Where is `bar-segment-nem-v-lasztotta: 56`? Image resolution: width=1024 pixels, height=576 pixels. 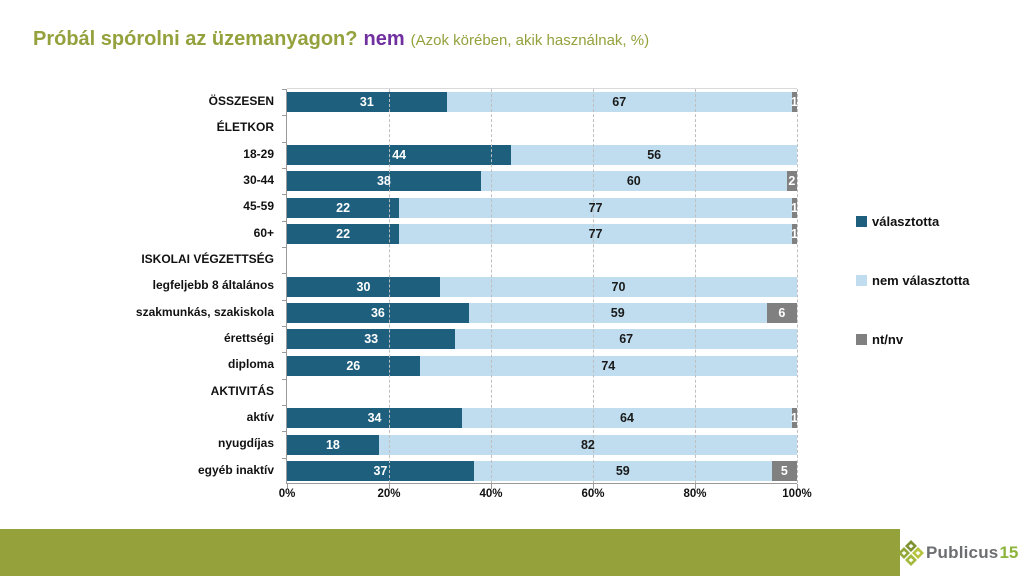
bar-segment-nem-v-lasztotta: 56 is located at coordinates (654, 154).